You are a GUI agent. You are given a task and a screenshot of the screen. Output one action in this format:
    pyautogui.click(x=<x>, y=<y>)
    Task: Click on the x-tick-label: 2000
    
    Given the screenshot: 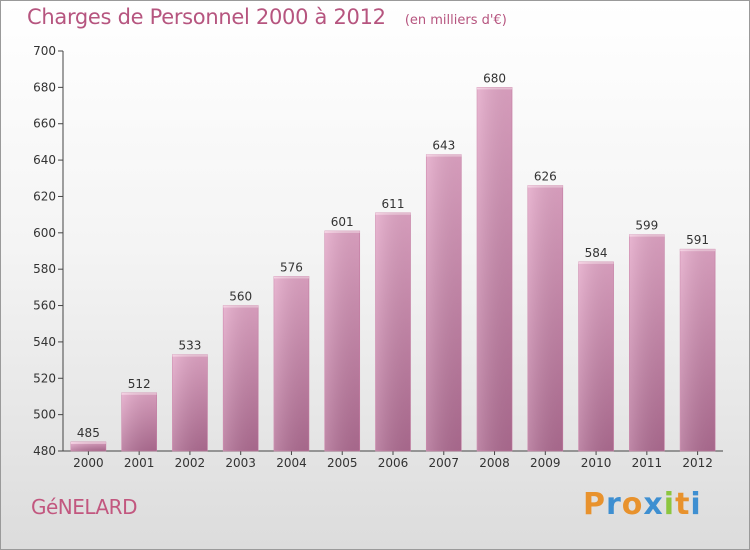 What is the action you would take?
    pyautogui.click(x=88, y=463)
    